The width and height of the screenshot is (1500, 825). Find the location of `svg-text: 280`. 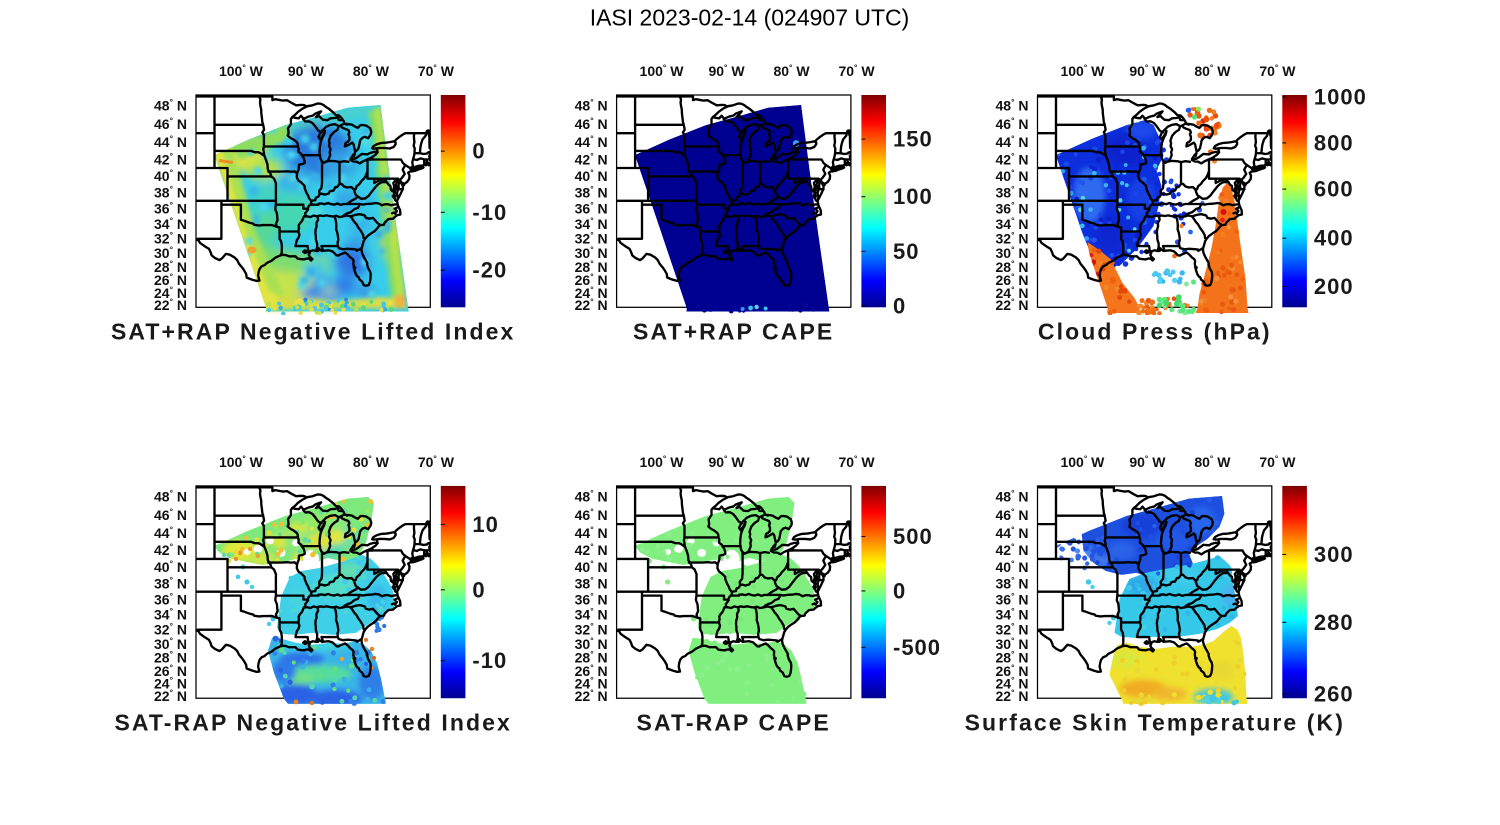

svg-text: 280 is located at coordinates (1334, 622).